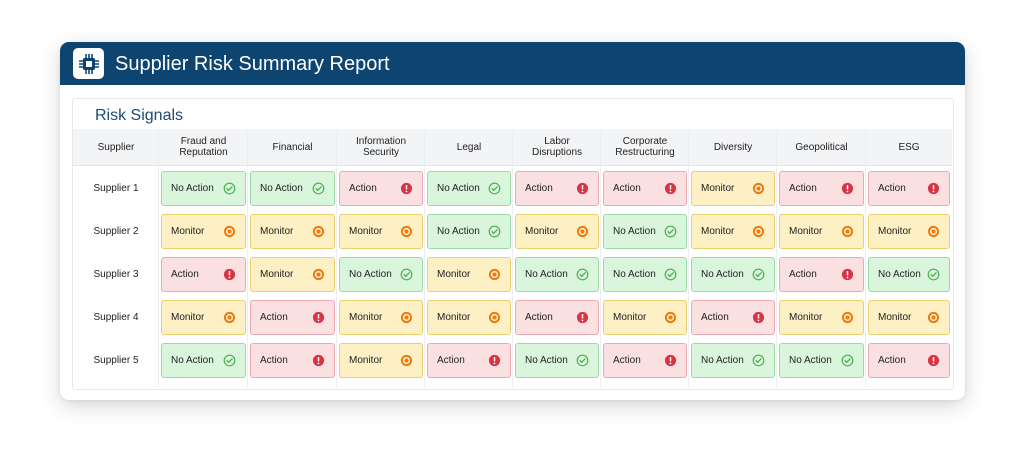 This screenshot has width=1024, height=451. What do you see at coordinates (139, 115) in the screenshot?
I see `section-title: Risk Signals` at bounding box center [139, 115].